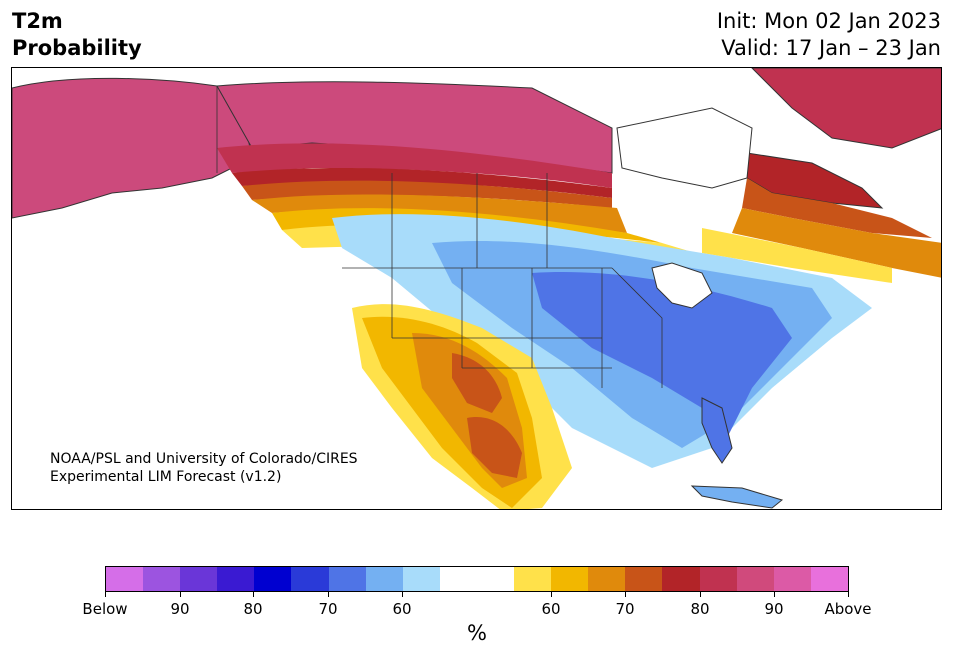  I want to click on region-greenland, so click(846, 108).